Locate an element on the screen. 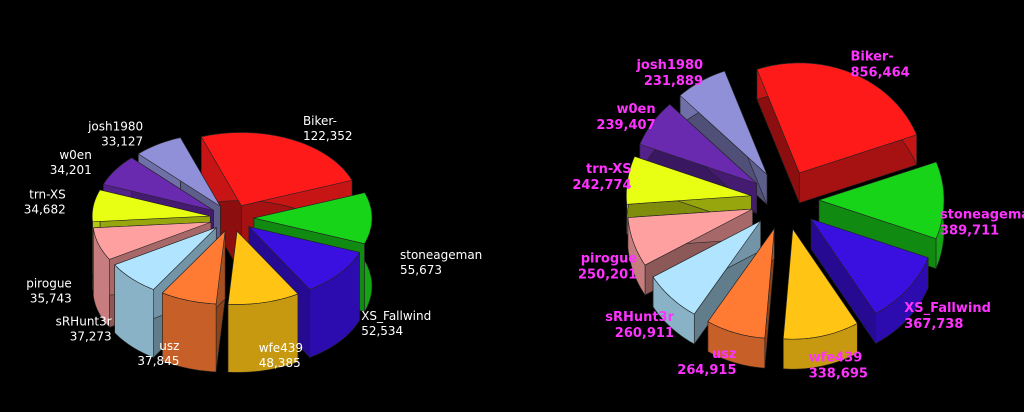 This screenshot has width=1024, height=412. right-label-name-pirogue: pirogue is located at coordinates (609, 258).